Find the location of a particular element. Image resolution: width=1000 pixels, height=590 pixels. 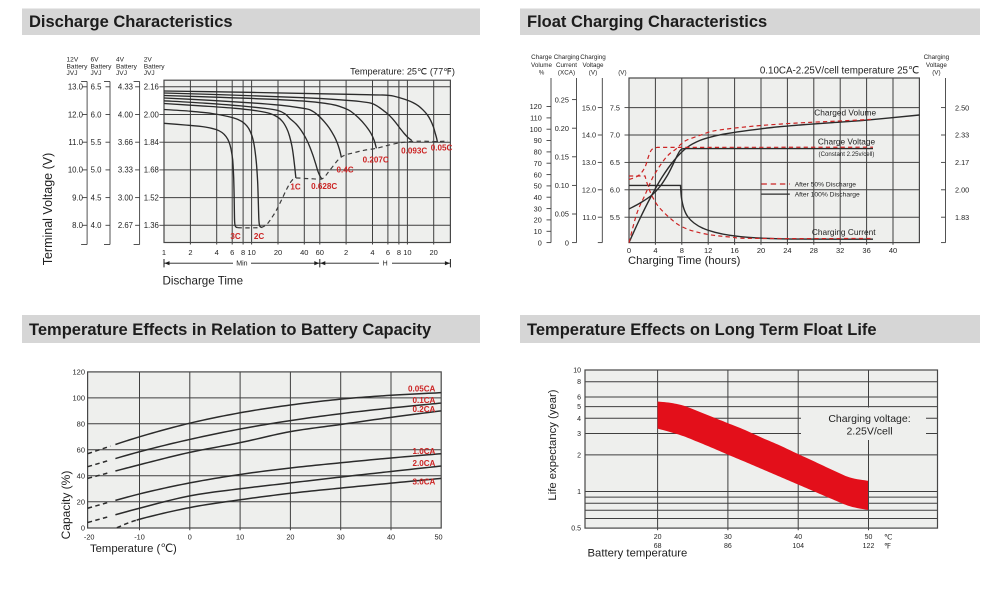

svg-text: Temperature: 25℃ (77℉) is located at coordinates (402, 72).